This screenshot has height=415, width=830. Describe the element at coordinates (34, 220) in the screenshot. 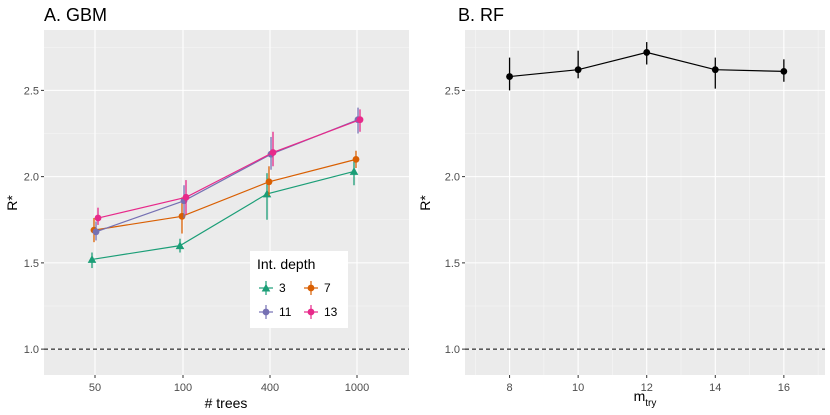

I see `y-axis-gbm: 1.0 1.5 2.0 2.5` at that location.